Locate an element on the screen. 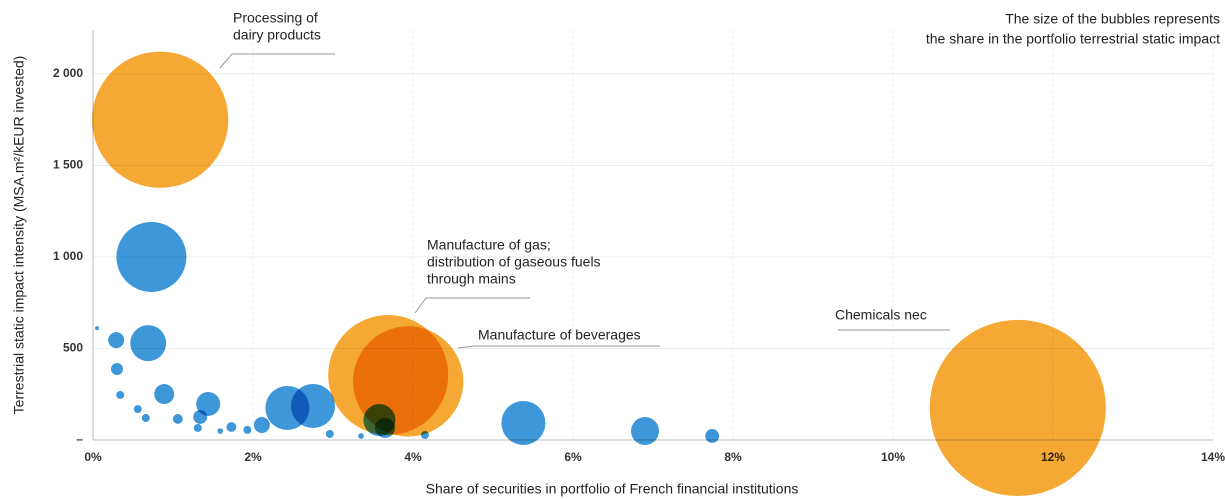 The image size is (1225, 499). note: The size of the bubbles represents is located at coordinates (1112, 19).